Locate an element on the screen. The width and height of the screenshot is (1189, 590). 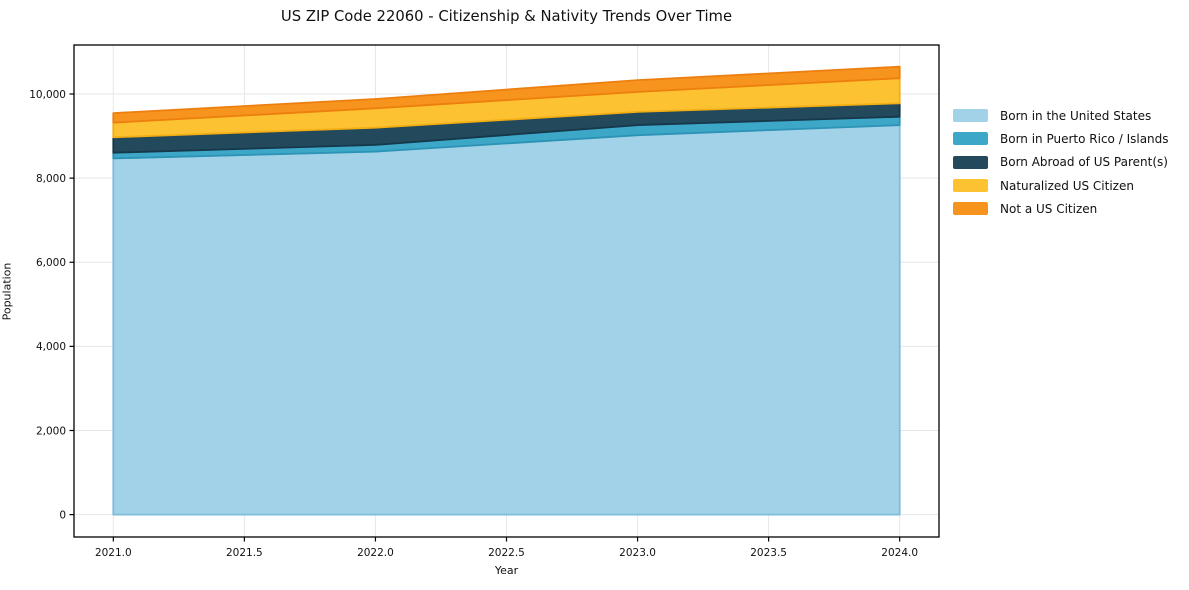
legend-label: Not a US Citizen is located at coordinates (1049, 208).